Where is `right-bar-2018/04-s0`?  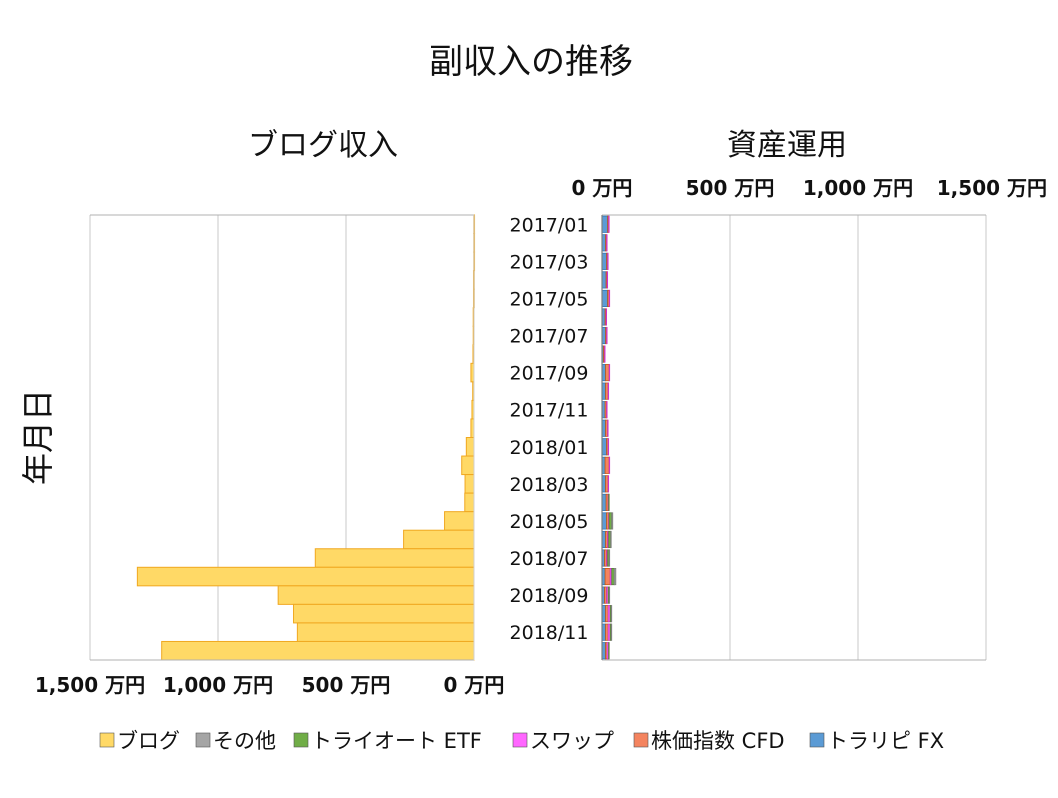 right-bar-2018/04-s0 is located at coordinates (604, 502).